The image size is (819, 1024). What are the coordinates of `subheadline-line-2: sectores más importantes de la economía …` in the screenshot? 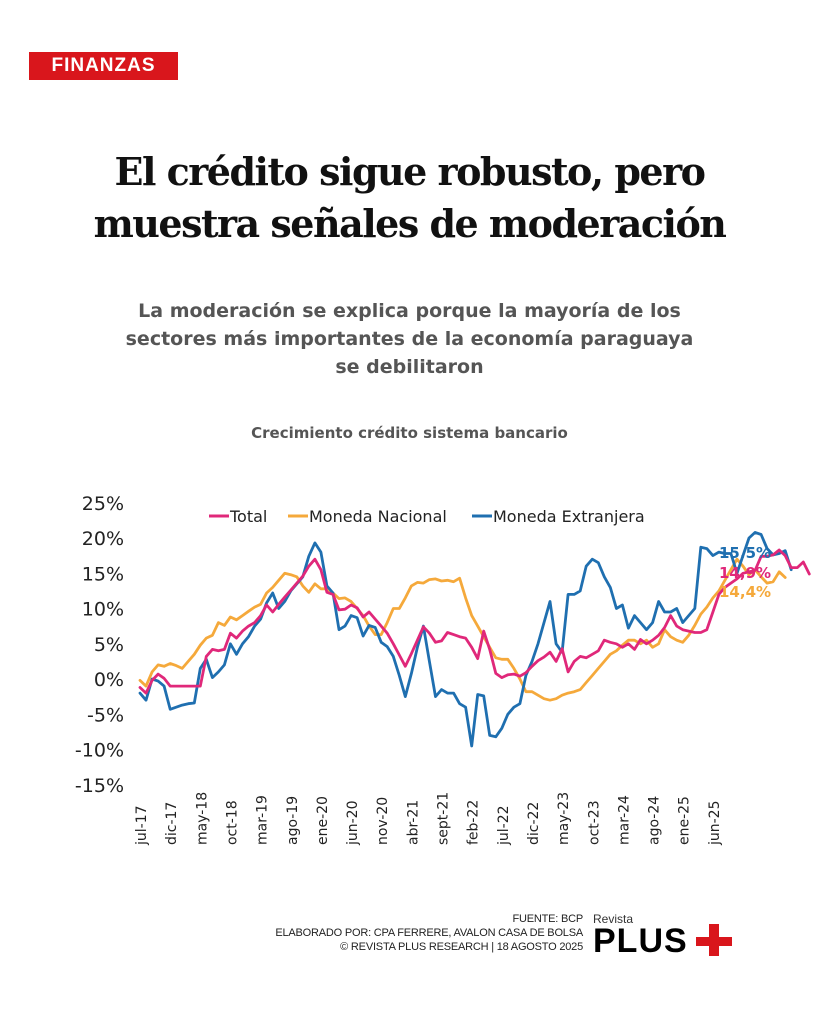 It's located at (409, 339).